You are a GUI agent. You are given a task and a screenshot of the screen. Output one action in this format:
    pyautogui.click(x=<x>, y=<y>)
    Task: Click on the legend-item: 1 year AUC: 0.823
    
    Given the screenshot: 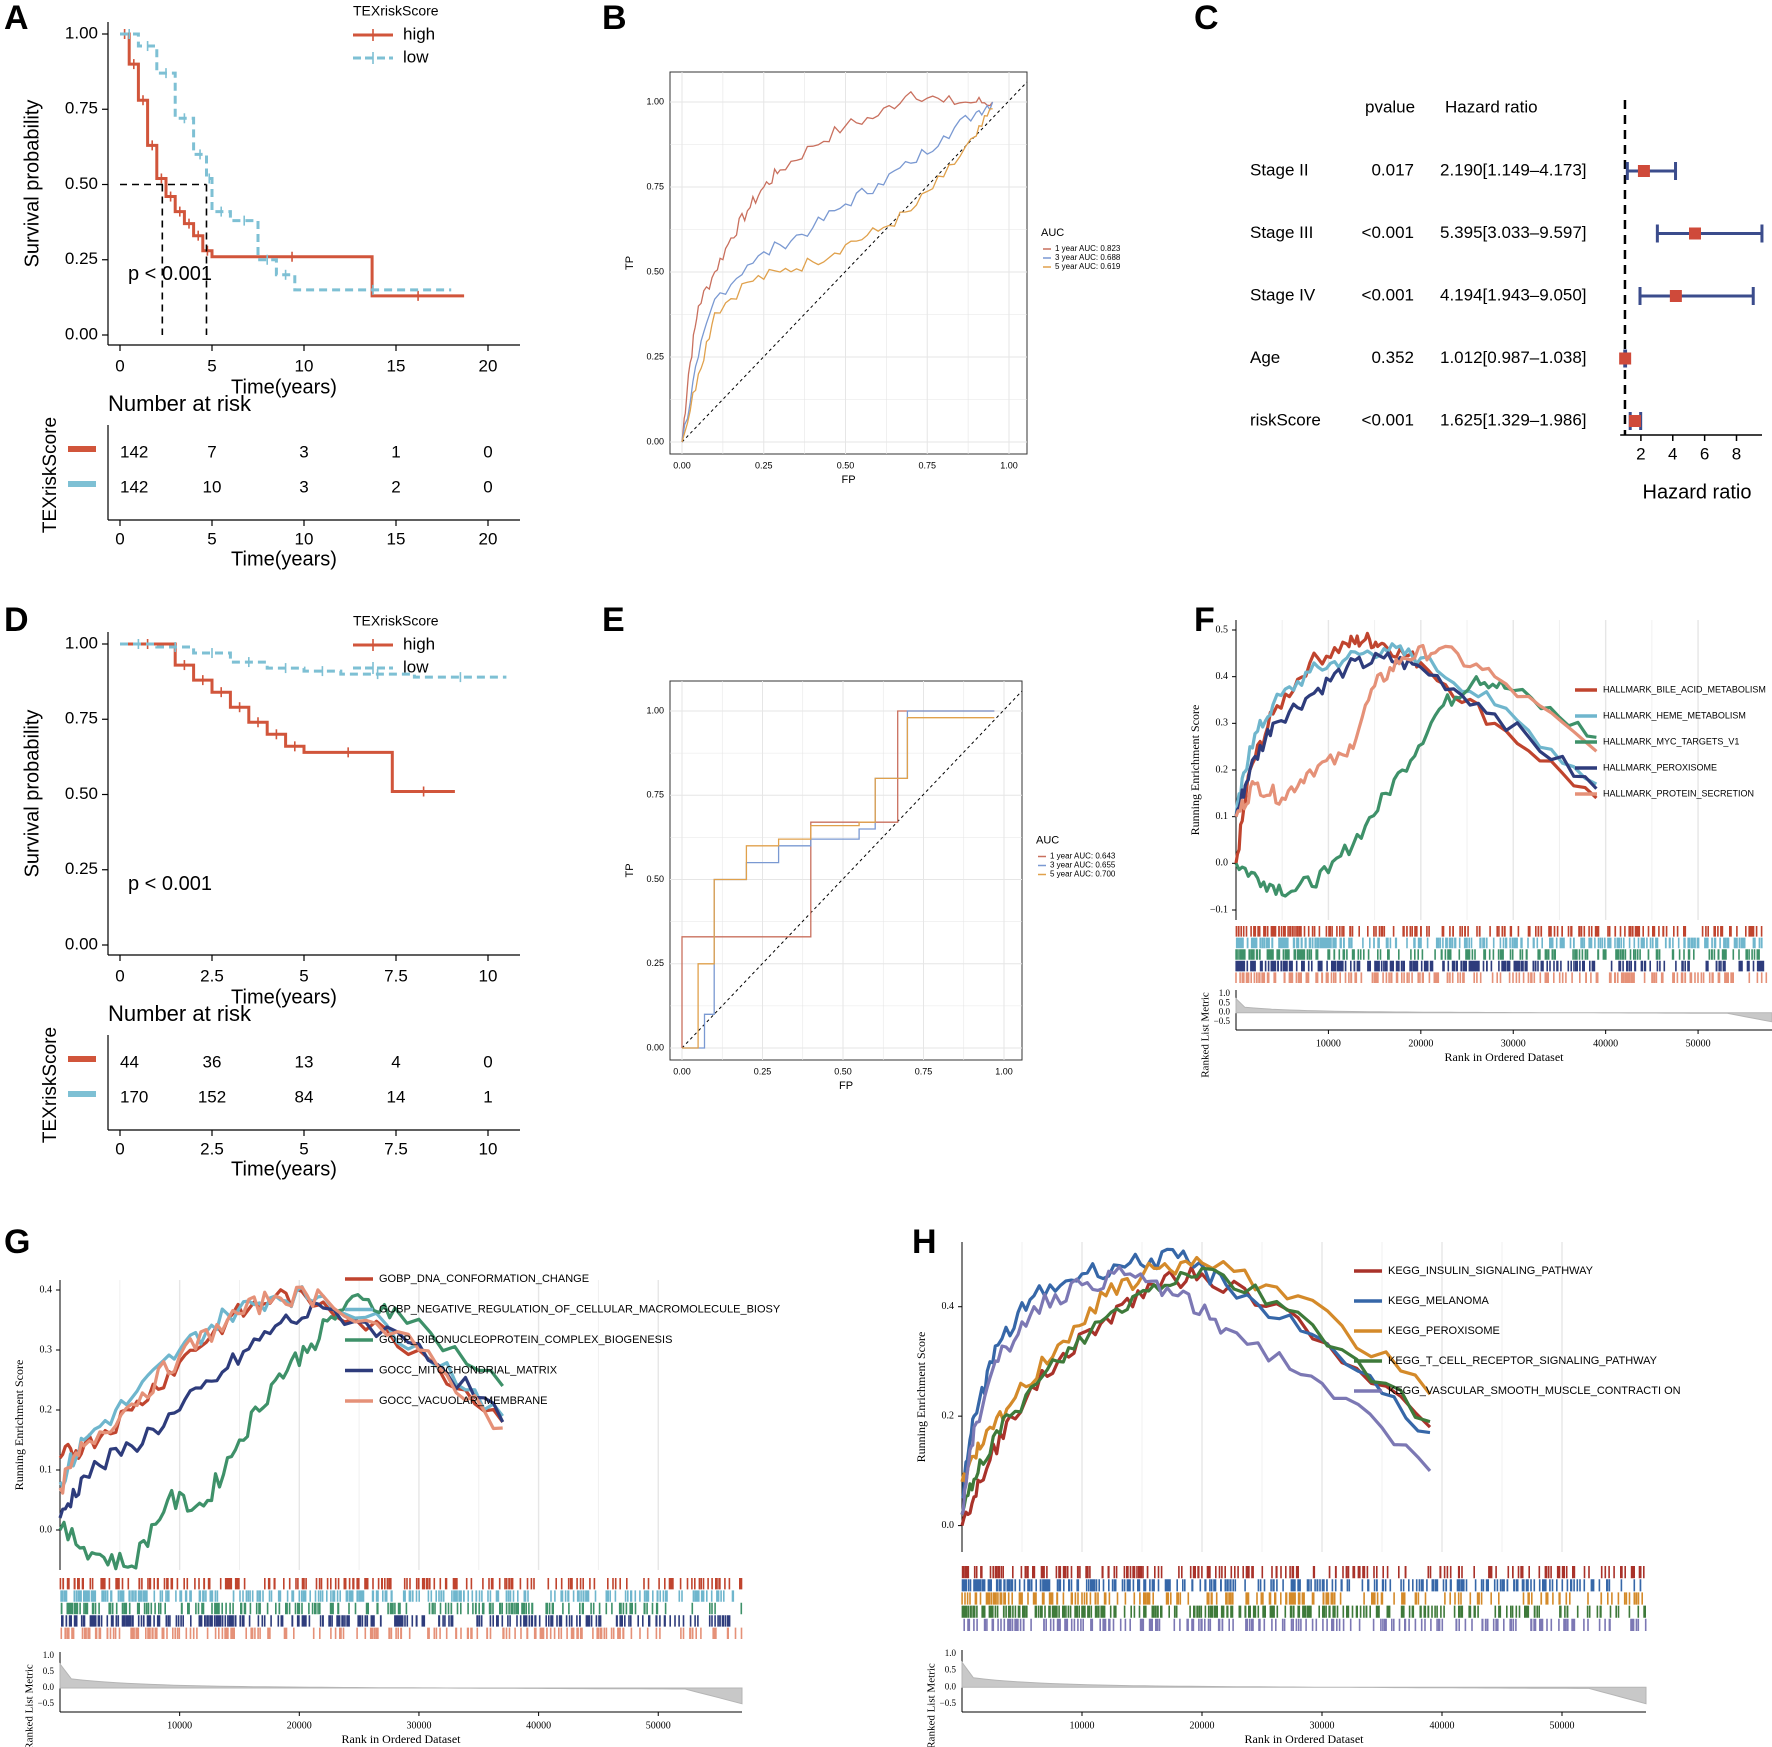 What is the action you would take?
    pyautogui.click(x=1088, y=248)
    